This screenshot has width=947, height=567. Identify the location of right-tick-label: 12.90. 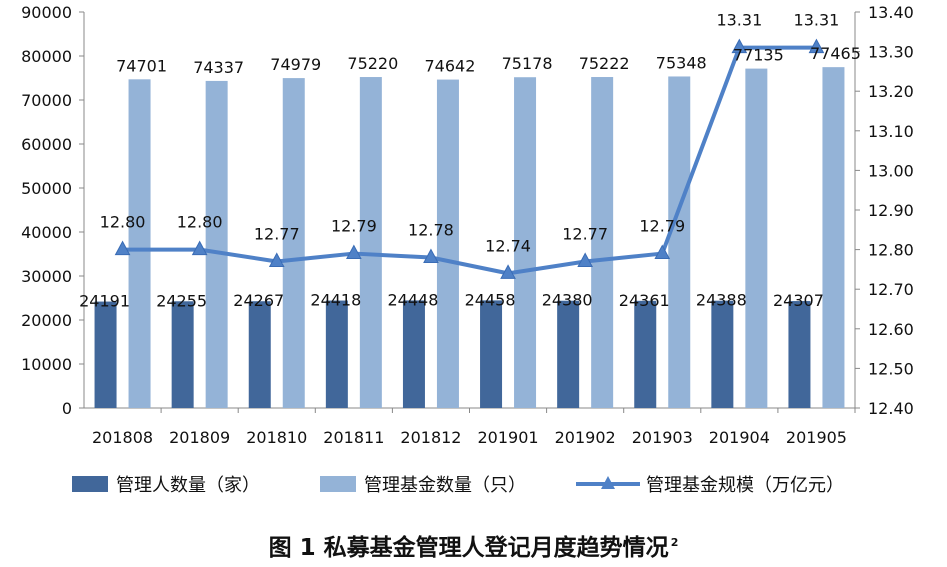
(891, 210).